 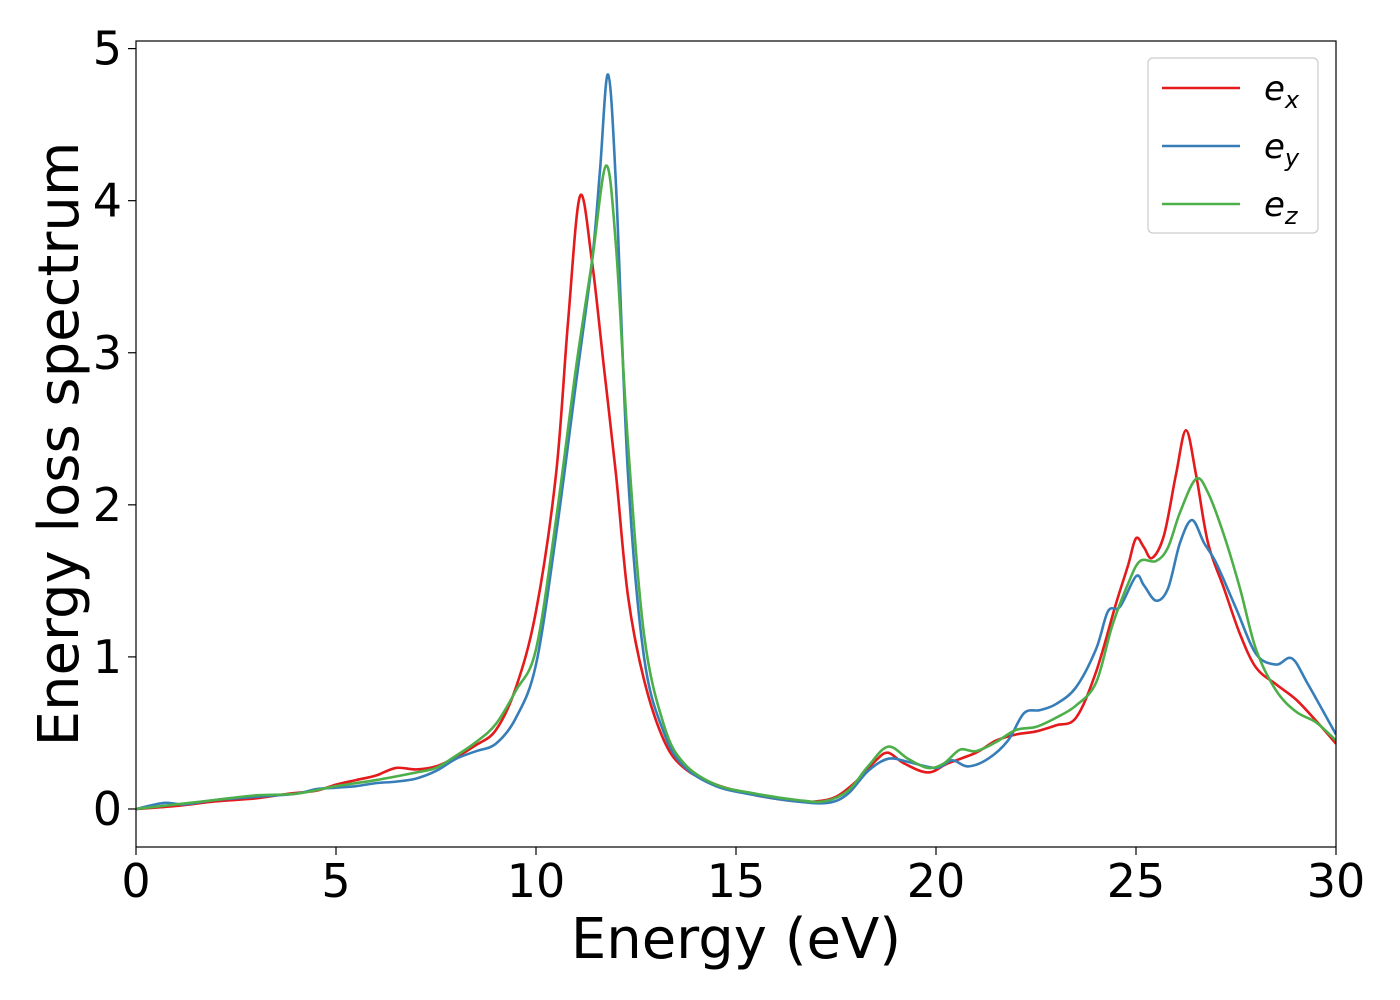 I want to click on y-tick-label: 4, so click(x=107, y=201).